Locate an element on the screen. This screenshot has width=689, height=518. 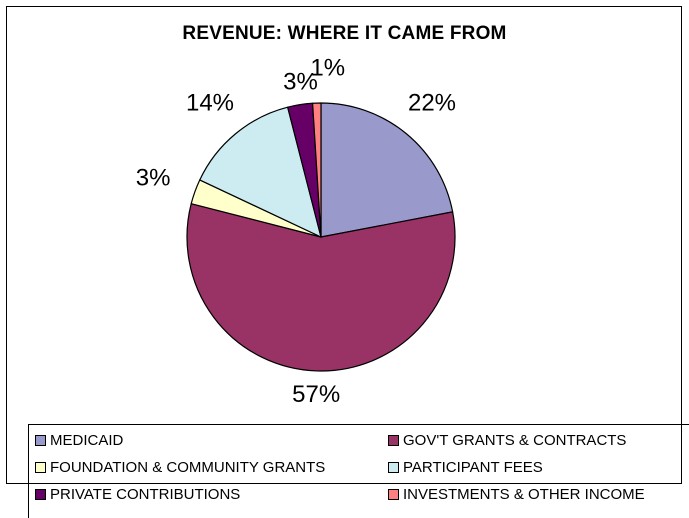
legend-swatch-govt-grants is located at coordinates (393, 440).